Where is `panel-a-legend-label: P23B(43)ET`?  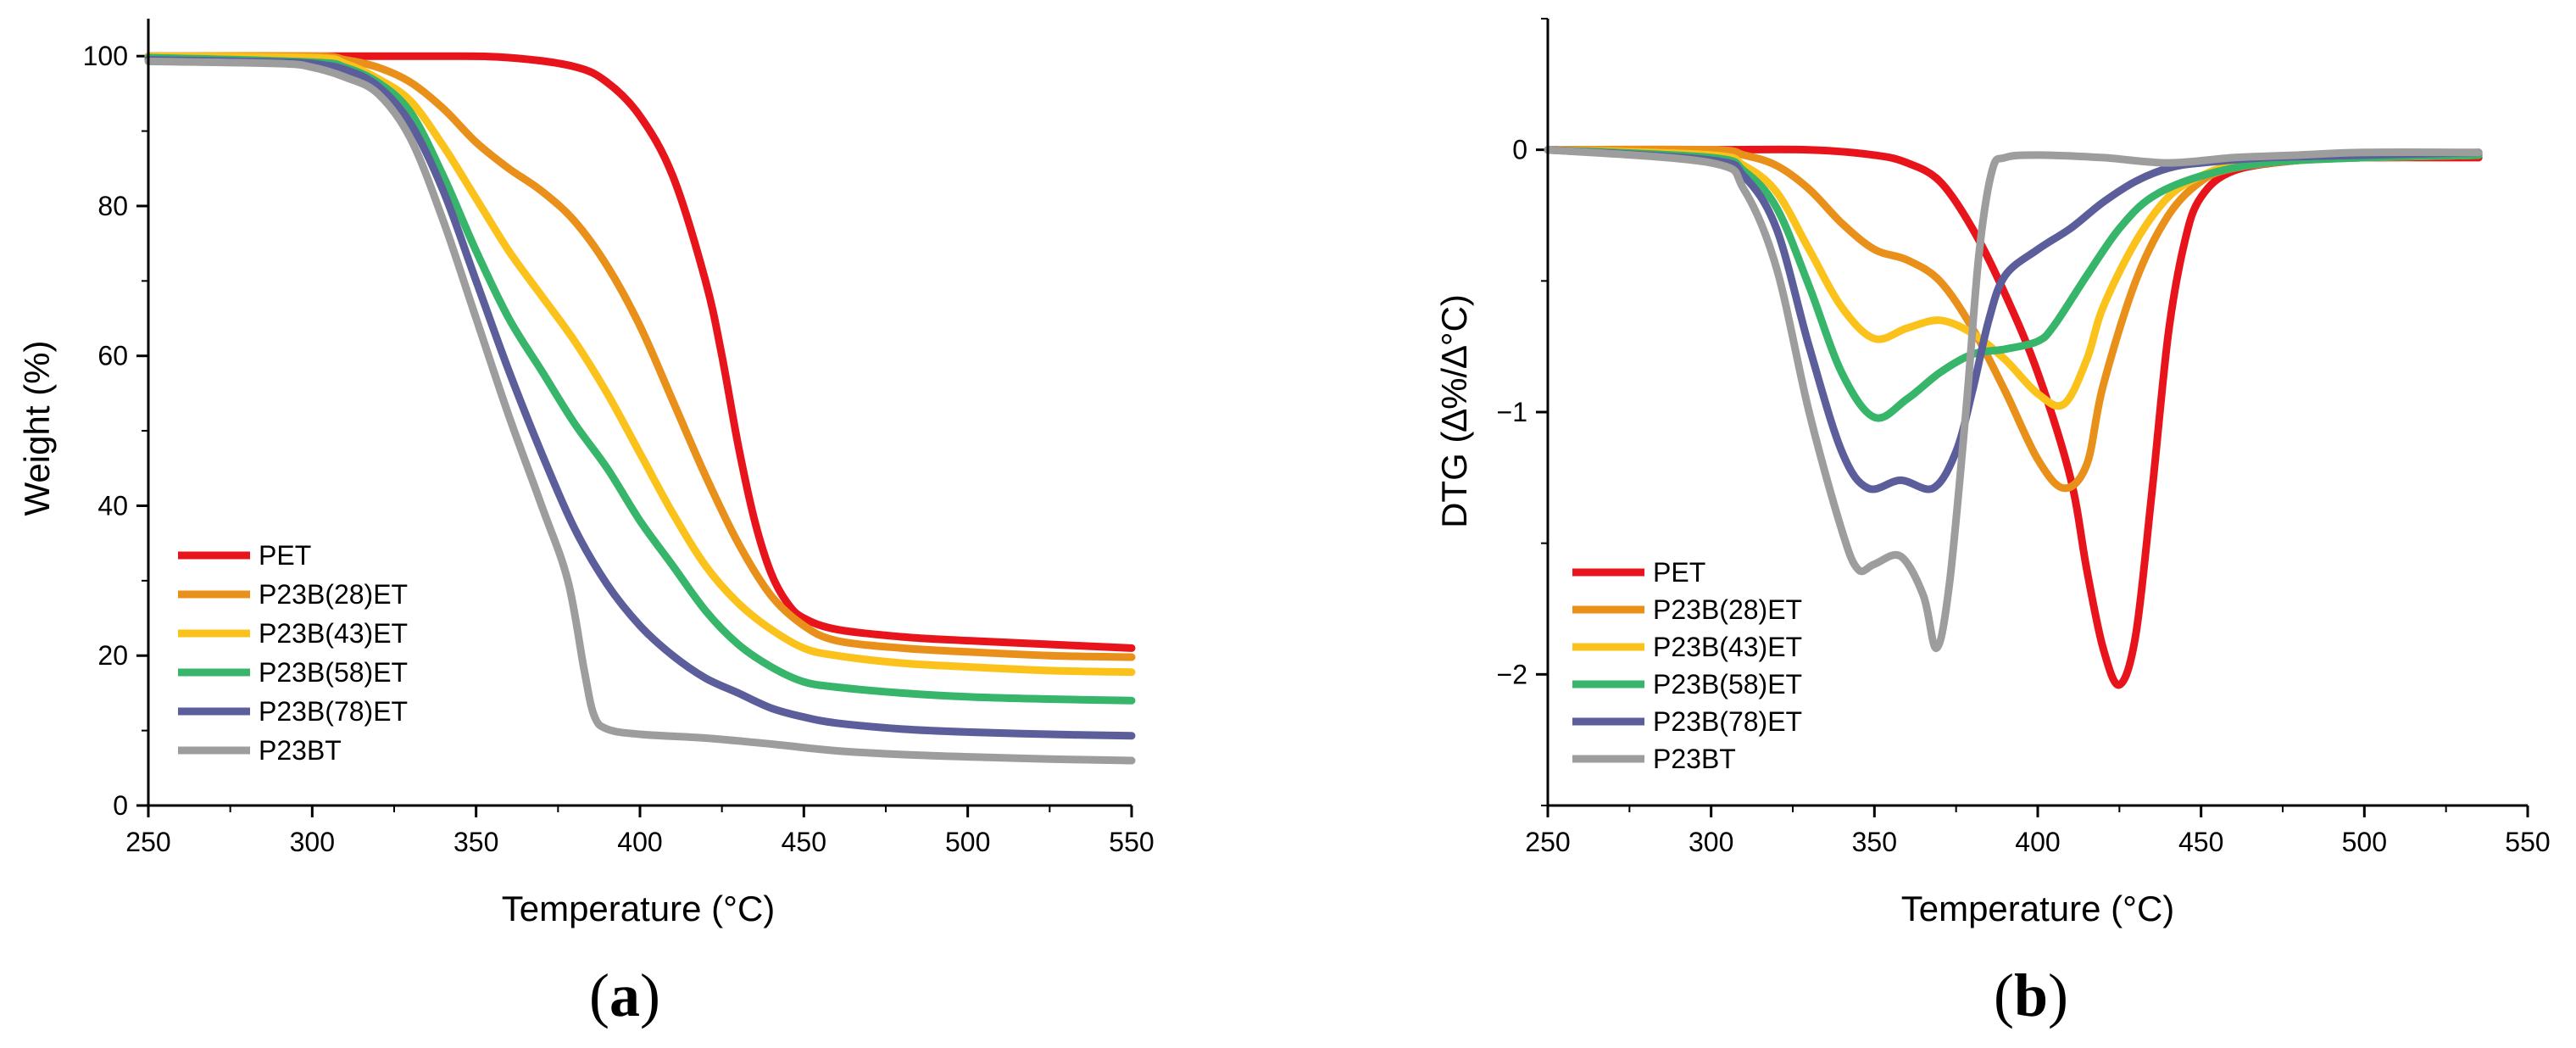
panel-a-legend-label: P23B(43)ET is located at coordinates (333, 633).